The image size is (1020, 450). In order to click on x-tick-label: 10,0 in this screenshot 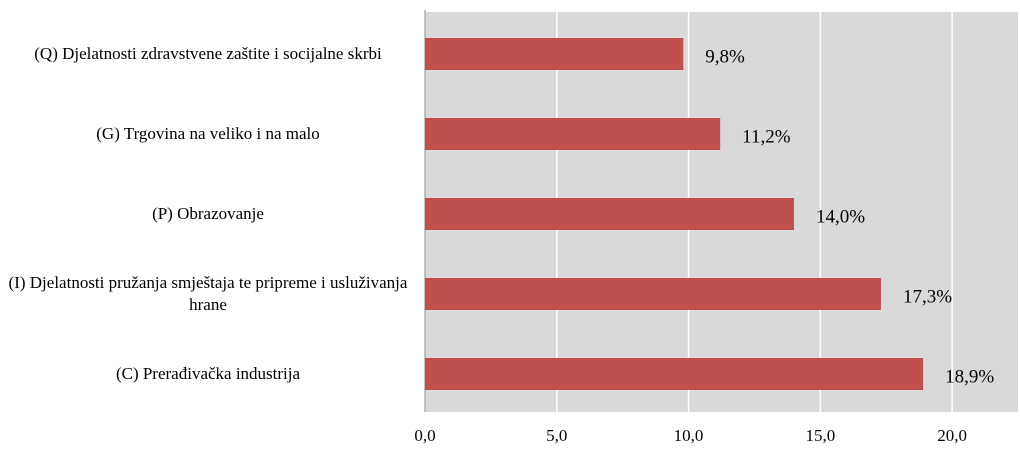, I will do `click(689, 435)`.